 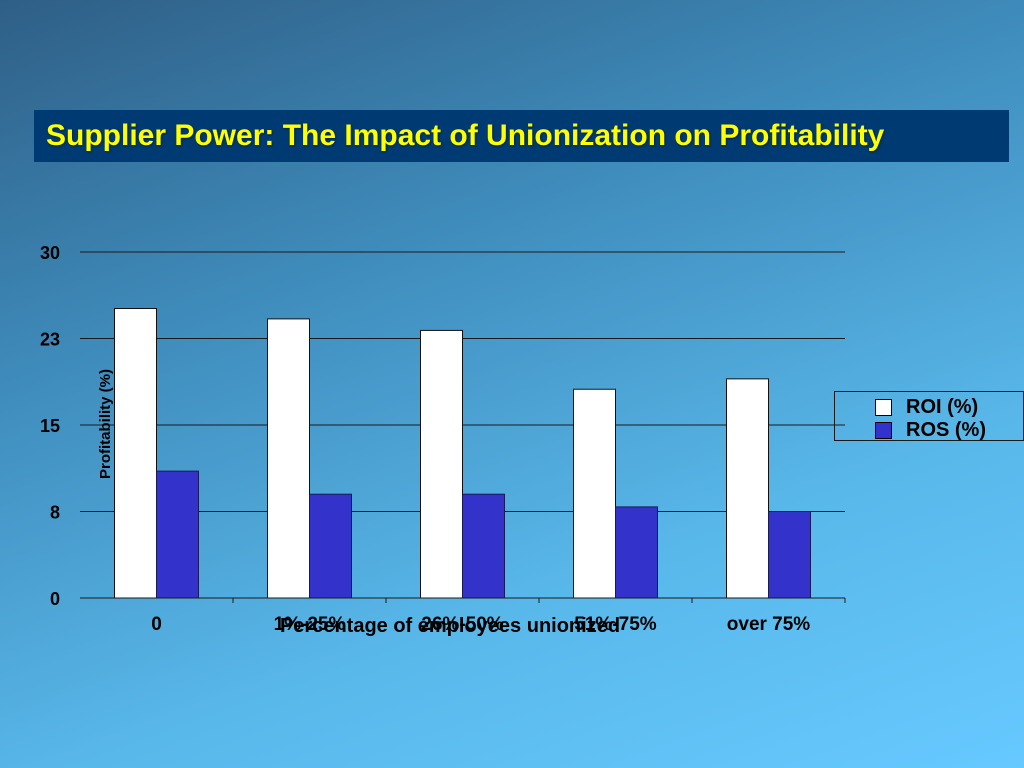 I want to click on x-tick-label: 0, so click(x=156, y=624).